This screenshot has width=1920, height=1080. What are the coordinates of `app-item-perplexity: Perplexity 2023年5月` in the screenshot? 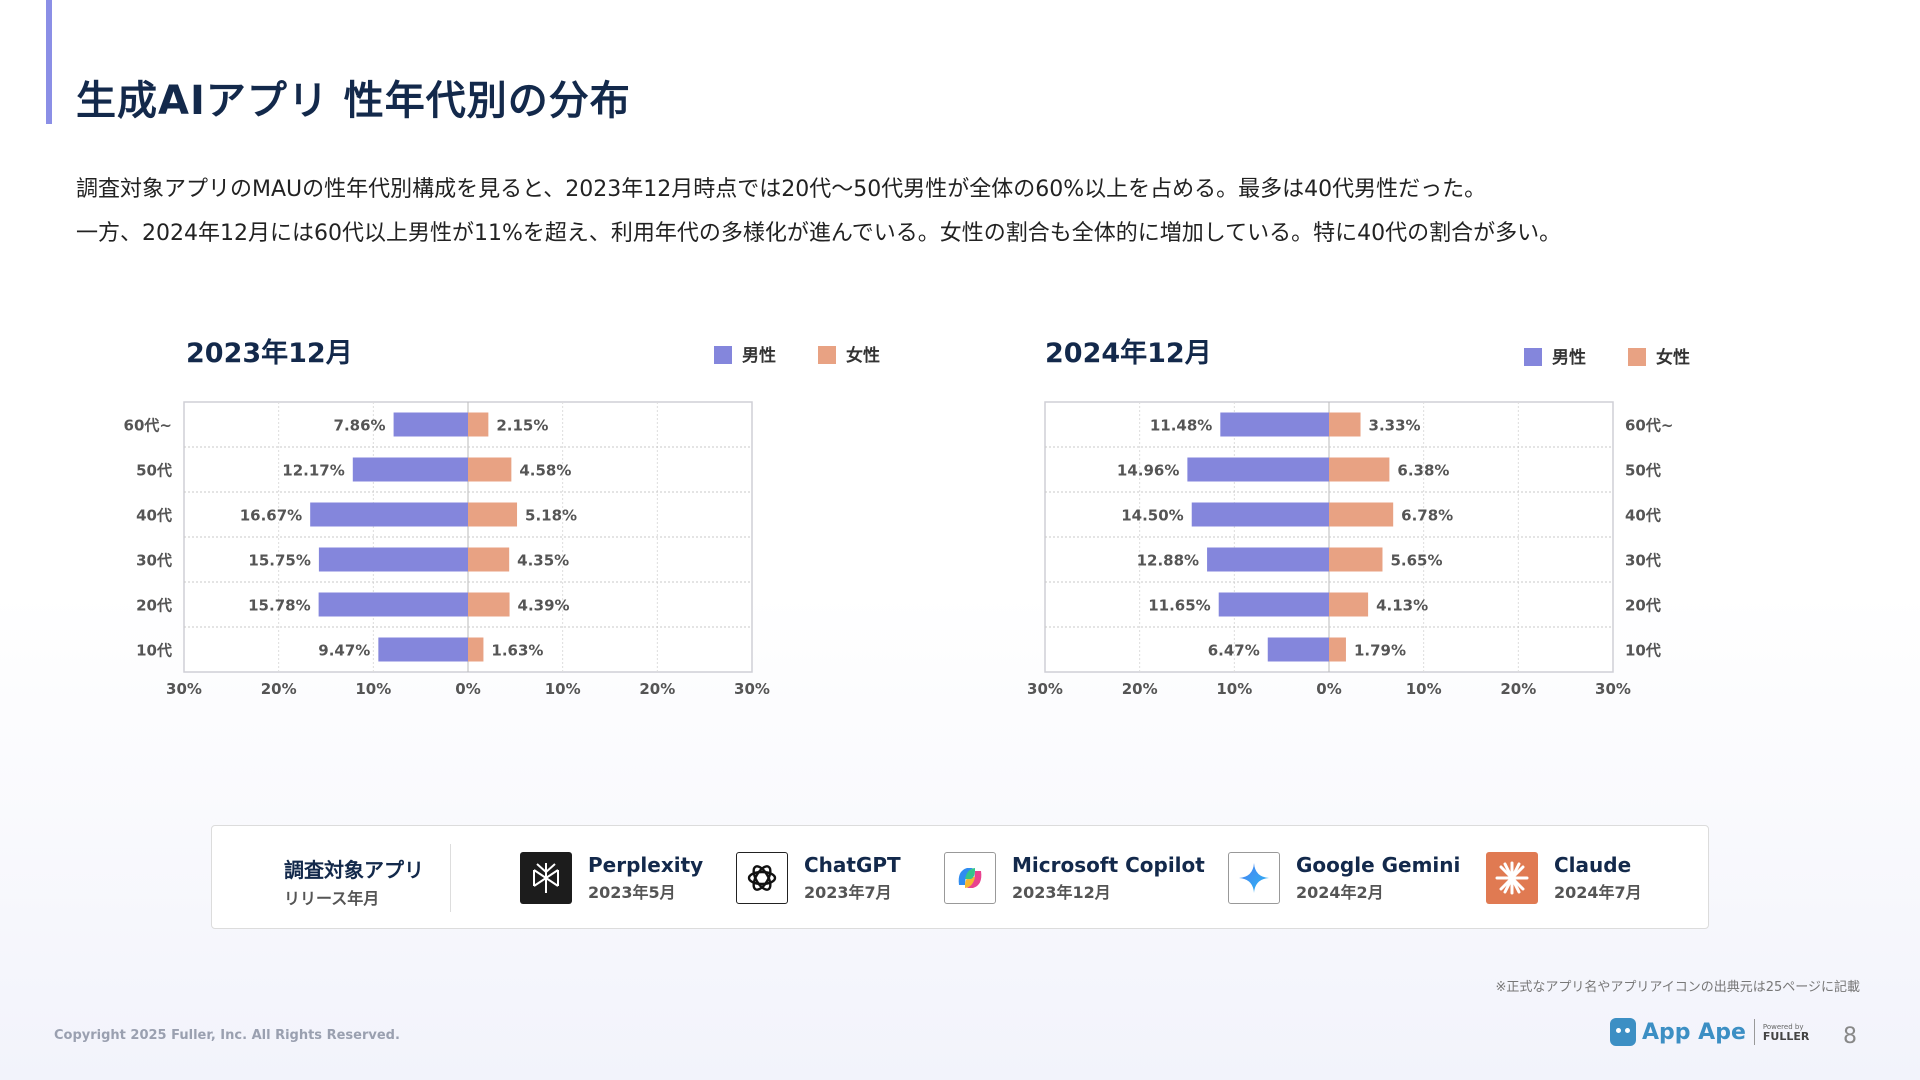 It's located at (611, 878).